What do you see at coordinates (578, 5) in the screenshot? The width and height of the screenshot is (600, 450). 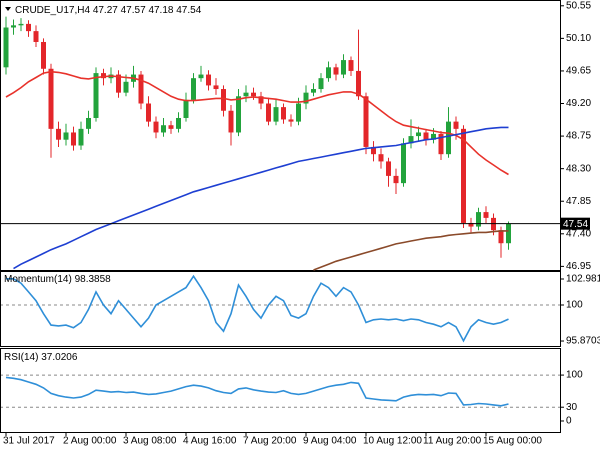 I see `y-tick-label: 50.55` at bounding box center [578, 5].